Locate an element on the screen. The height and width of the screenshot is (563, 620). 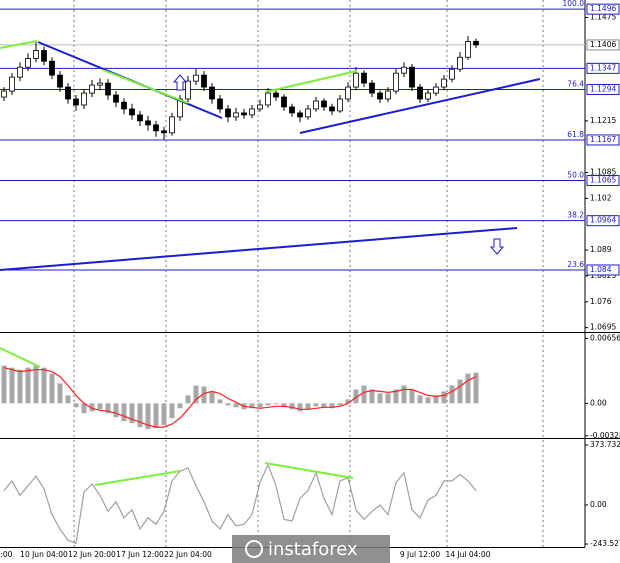
x-tick-label: 17 Jun 12:00 is located at coordinates (140, 554).